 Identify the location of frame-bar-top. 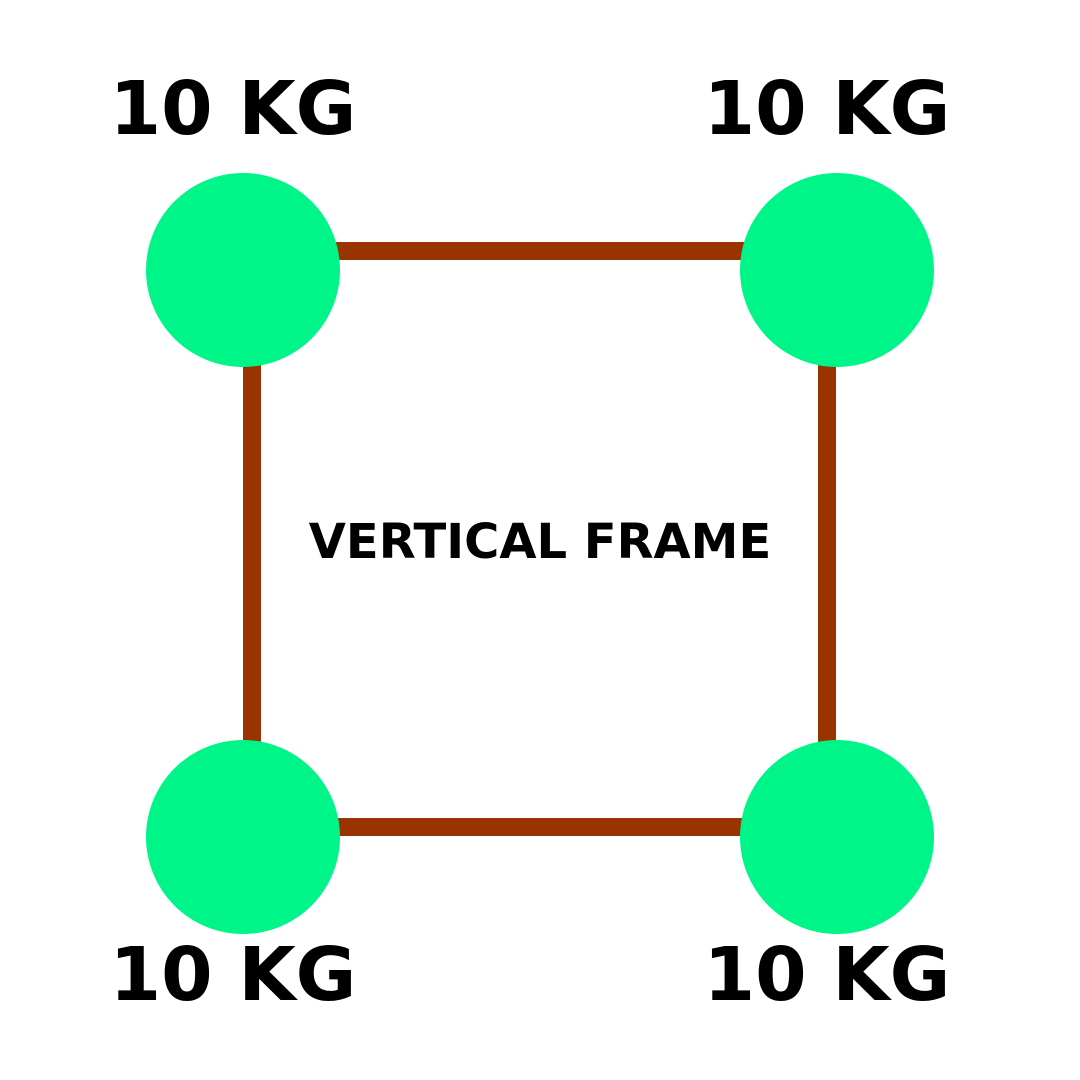
(540, 251).